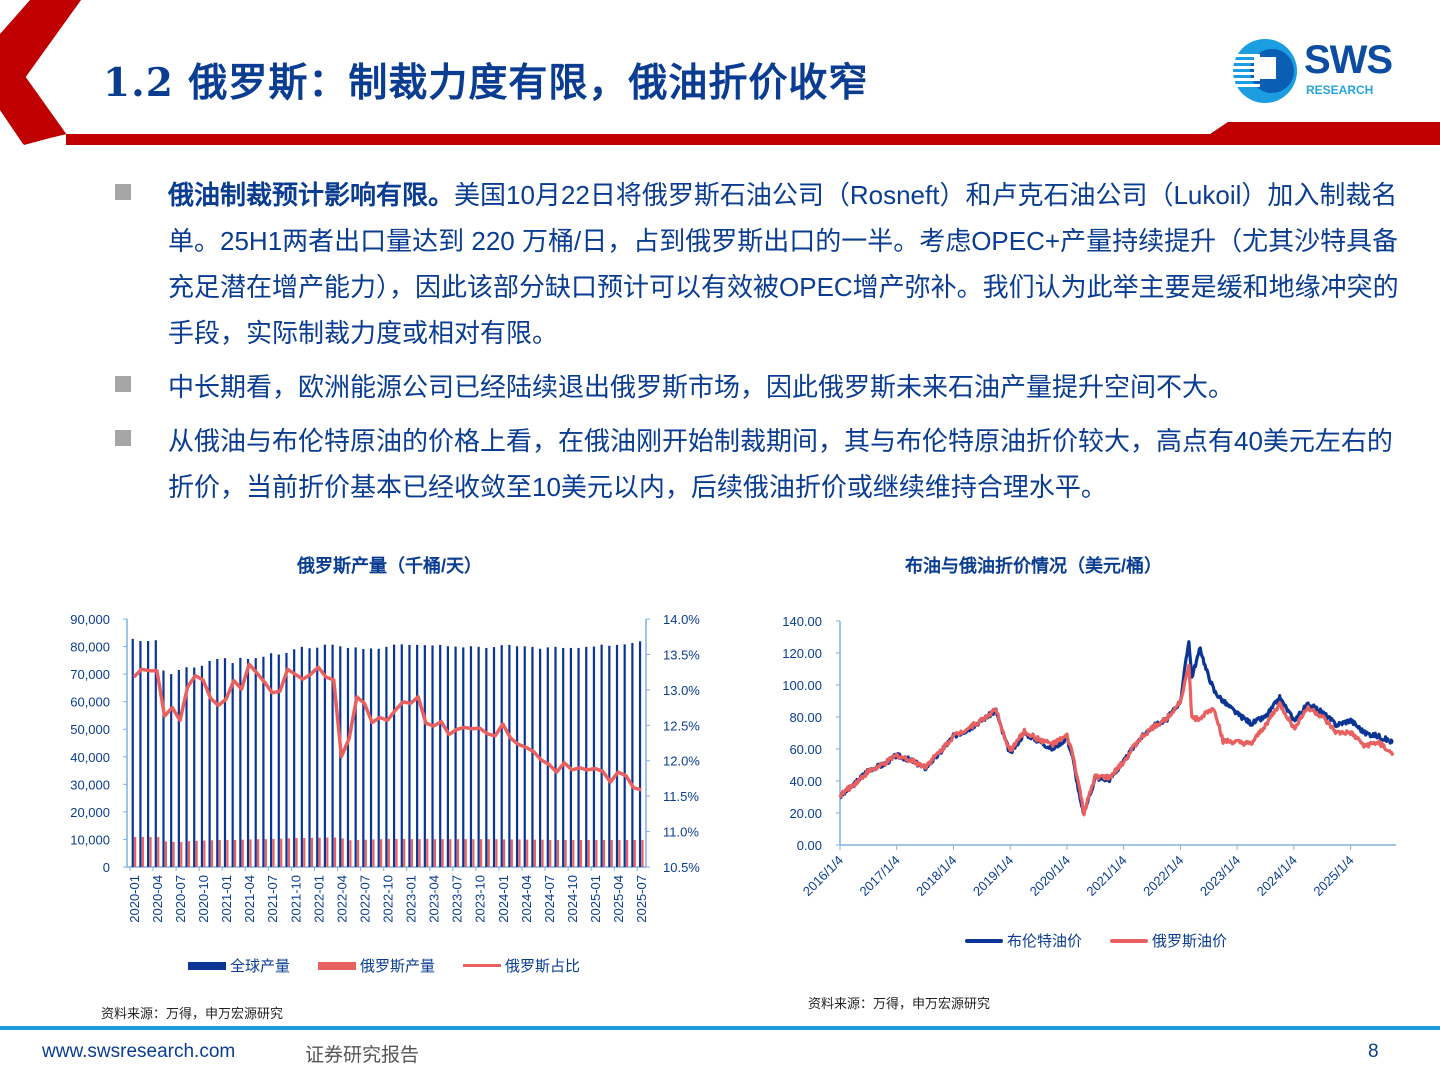 This screenshot has width=1440, height=1080. I want to click on svg-text: 2021/1/4, so click(1106, 876).